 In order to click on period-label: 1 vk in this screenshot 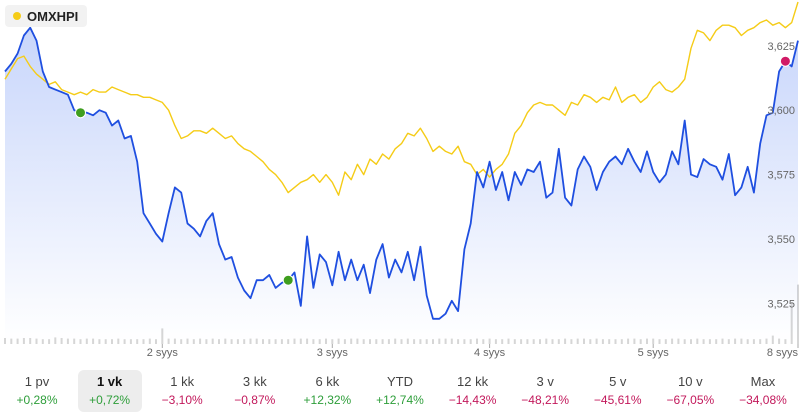, I will do `click(109, 381)`.